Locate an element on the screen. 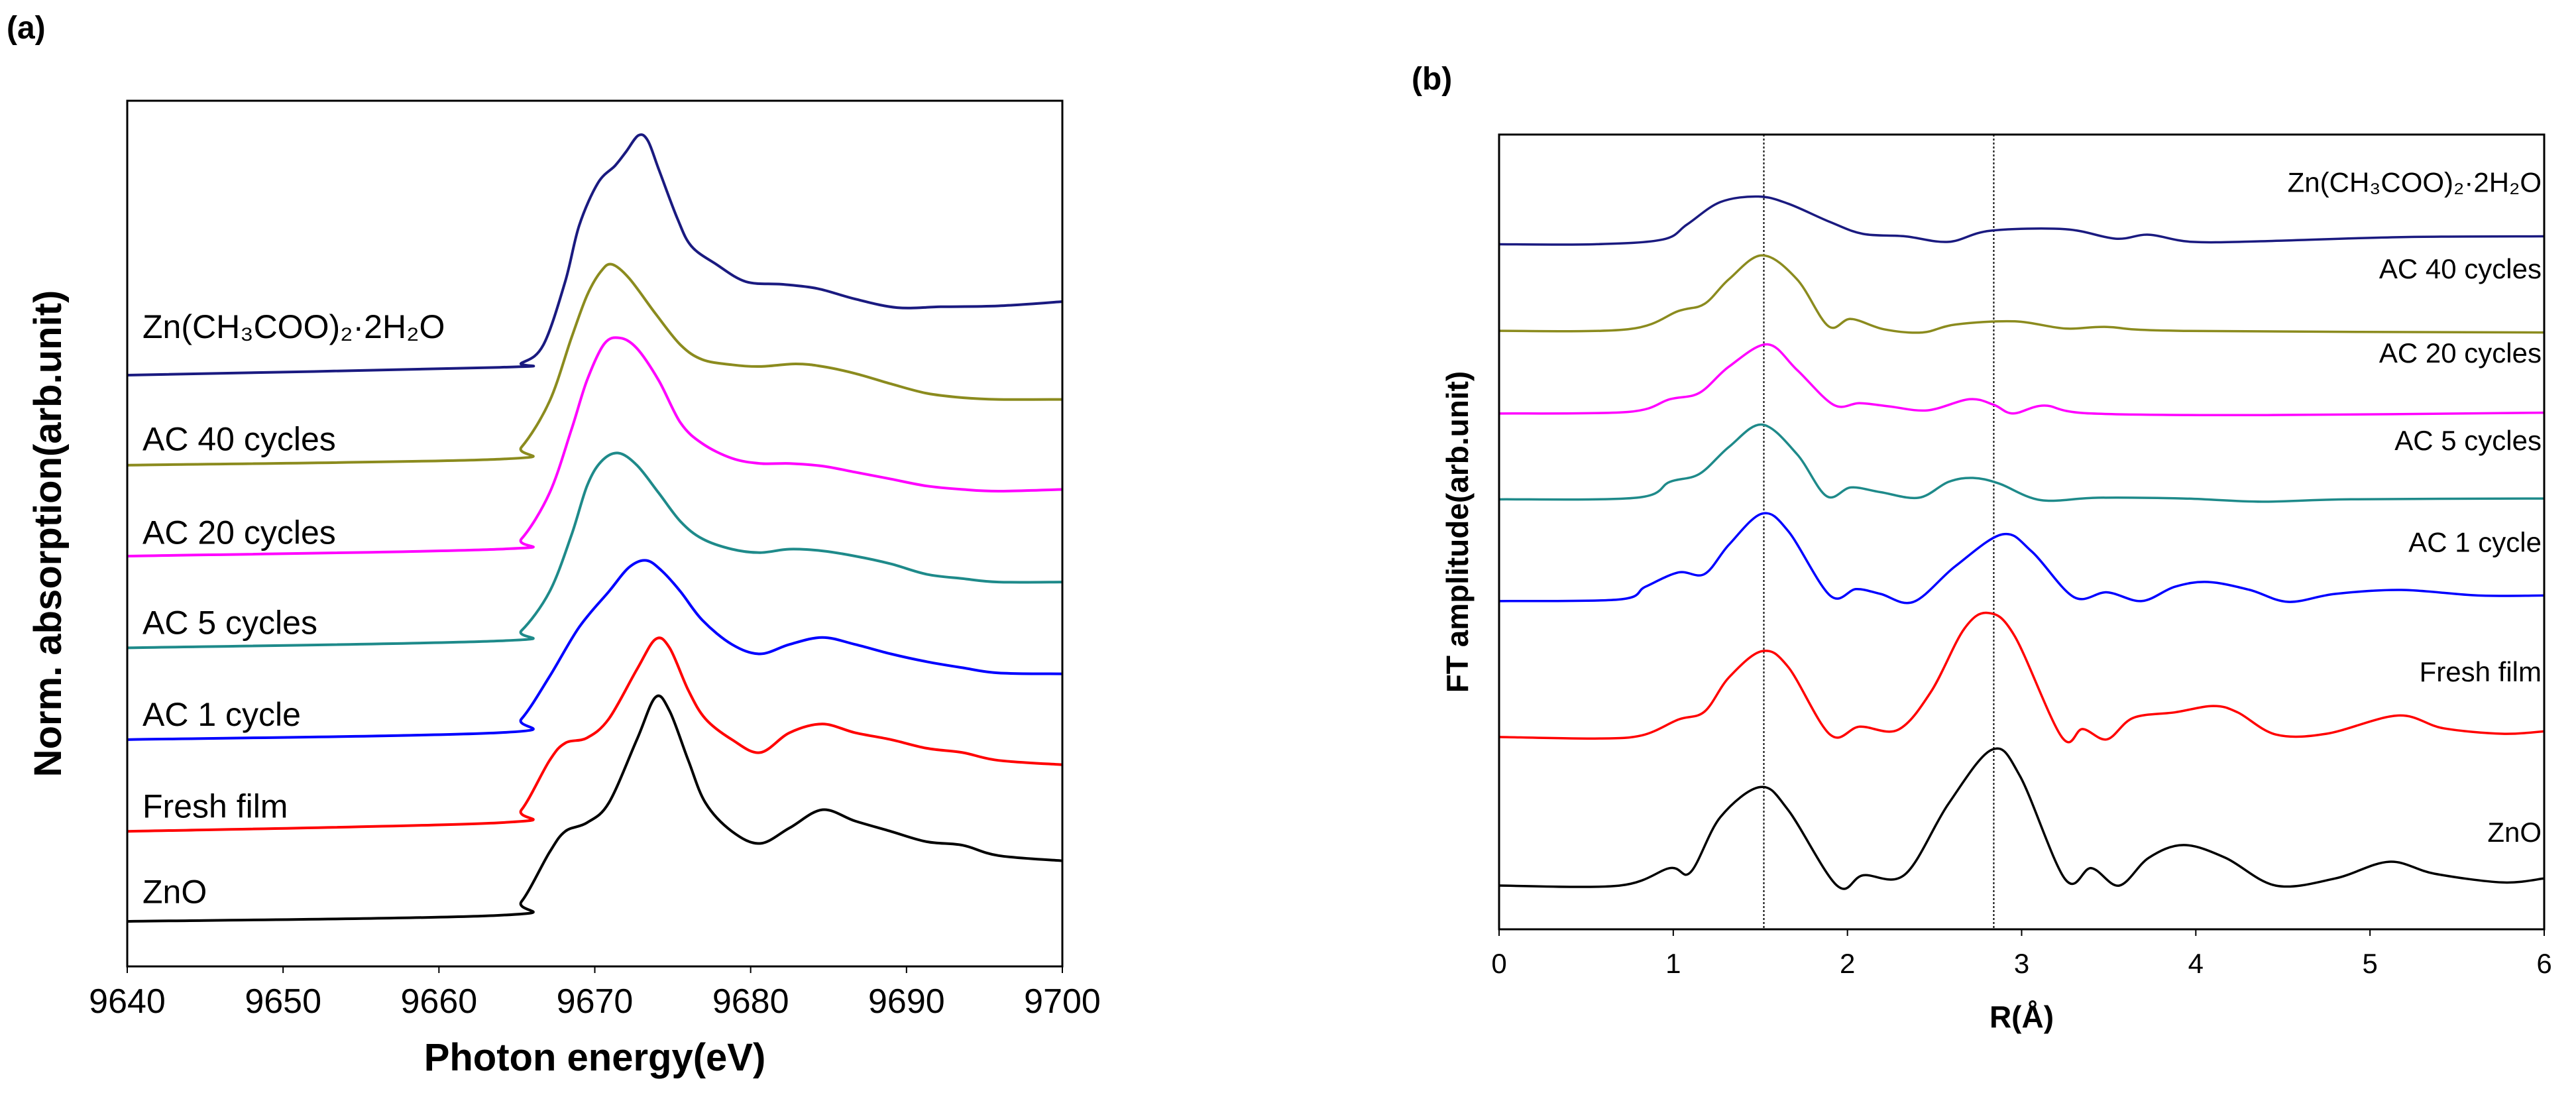  x-tick-label: 9680 is located at coordinates (751, 1001).